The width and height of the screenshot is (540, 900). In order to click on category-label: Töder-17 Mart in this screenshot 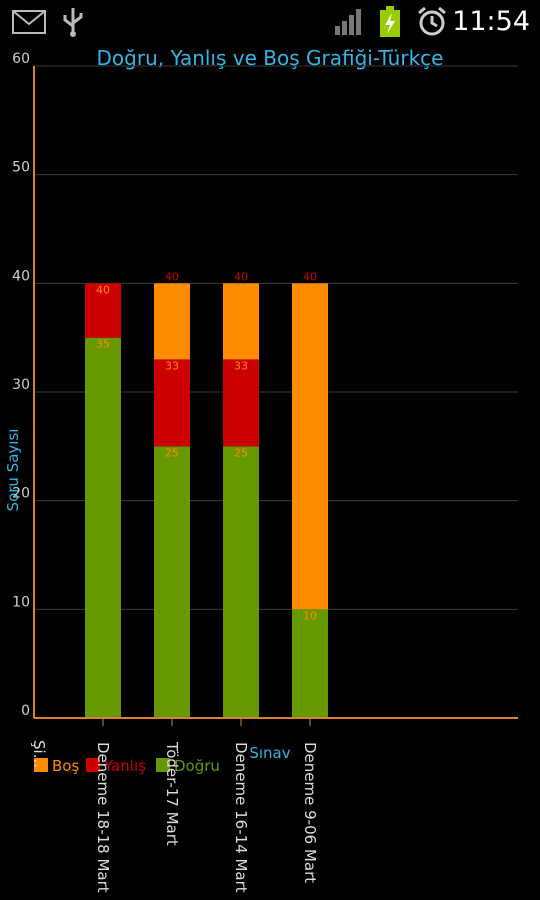, I will do `click(172, 793)`.